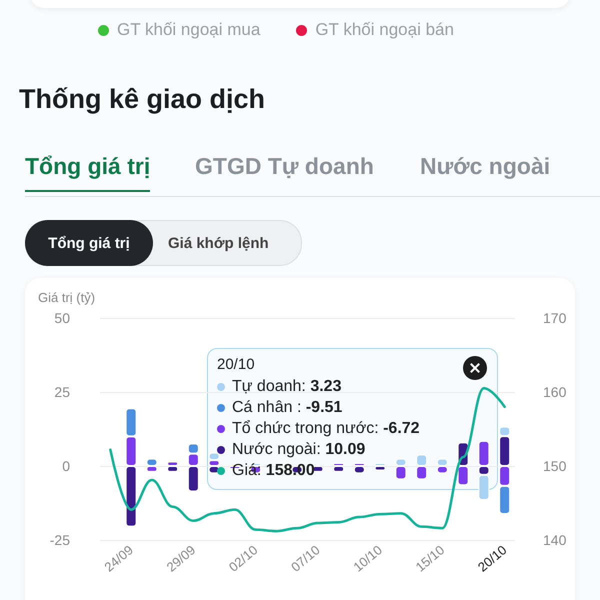  What do you see at coordinates (62, 318) in the screenshot?
I see `y-tick-label: 50` at bounding box center [62, 318].